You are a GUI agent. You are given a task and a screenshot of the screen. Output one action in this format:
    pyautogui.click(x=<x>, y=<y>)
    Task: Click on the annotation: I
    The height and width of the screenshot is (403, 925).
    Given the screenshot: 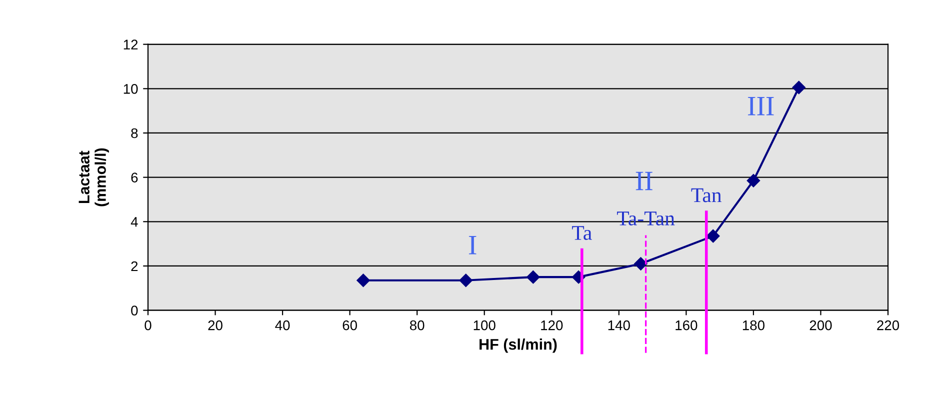 What is the action you would take?
    pyautogui.click(x=472, y=245)
    